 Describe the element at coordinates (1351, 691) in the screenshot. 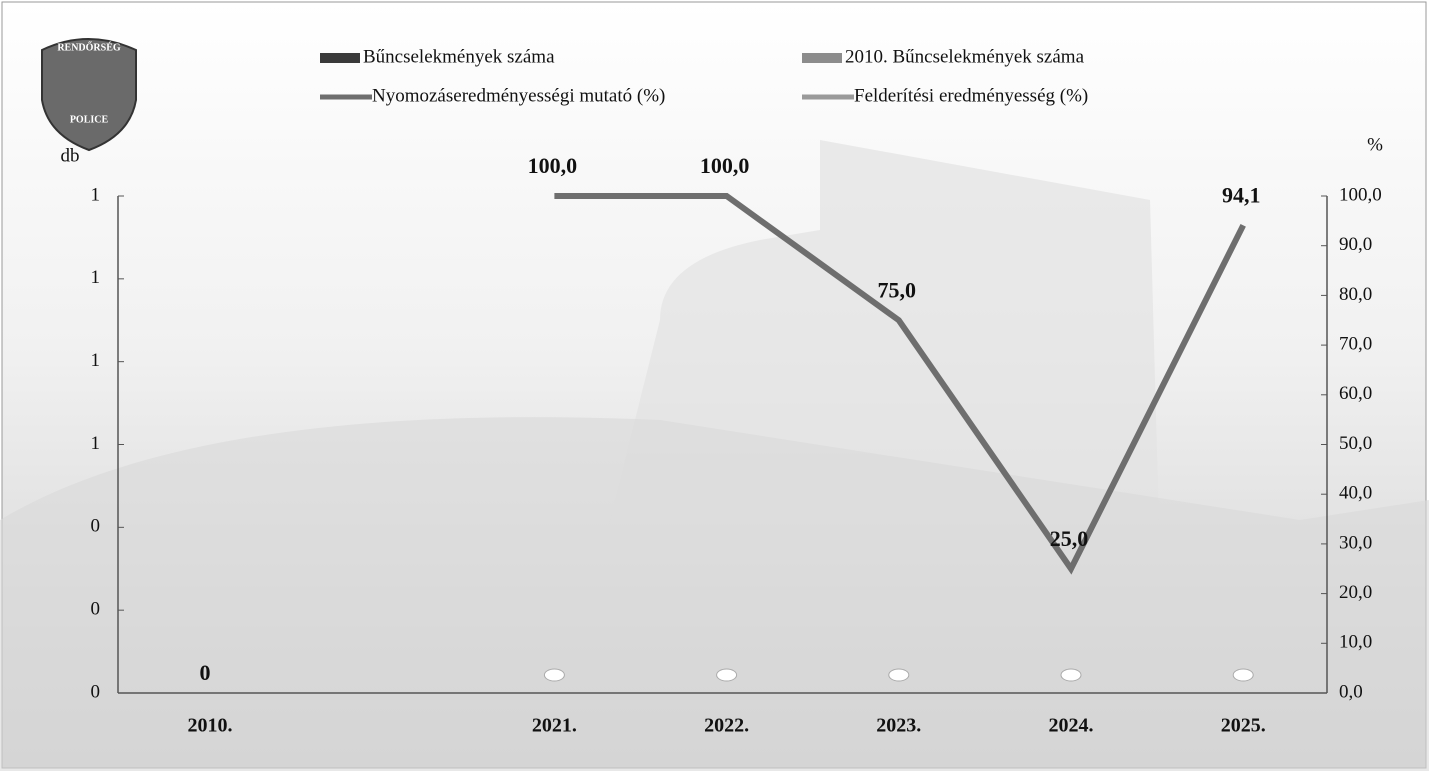

I see `y2-tick-label: 0,0` at that location.